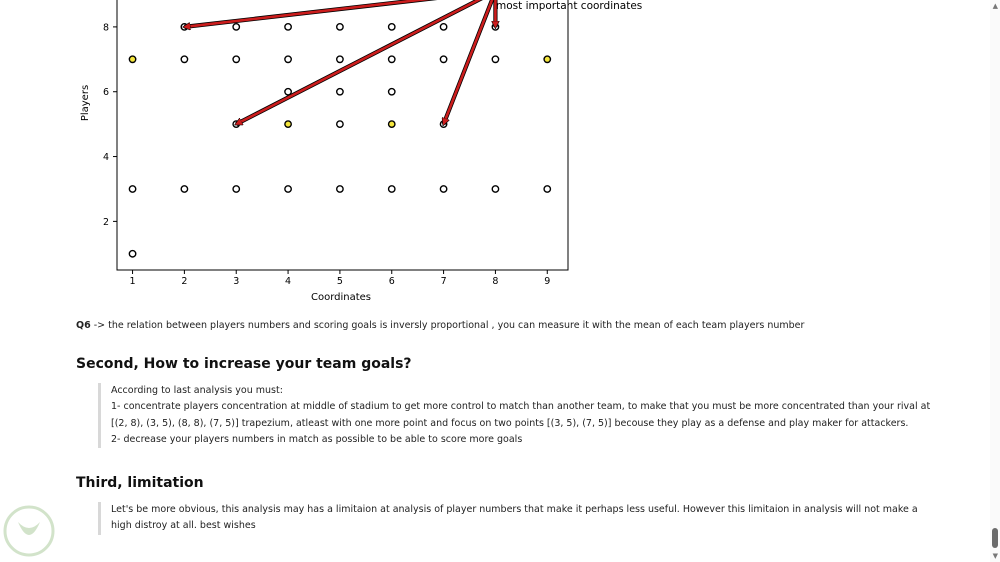  Describe the element at coordinates (184, 281) in the screenshot. I see `x-tick-label: 2` at that location.